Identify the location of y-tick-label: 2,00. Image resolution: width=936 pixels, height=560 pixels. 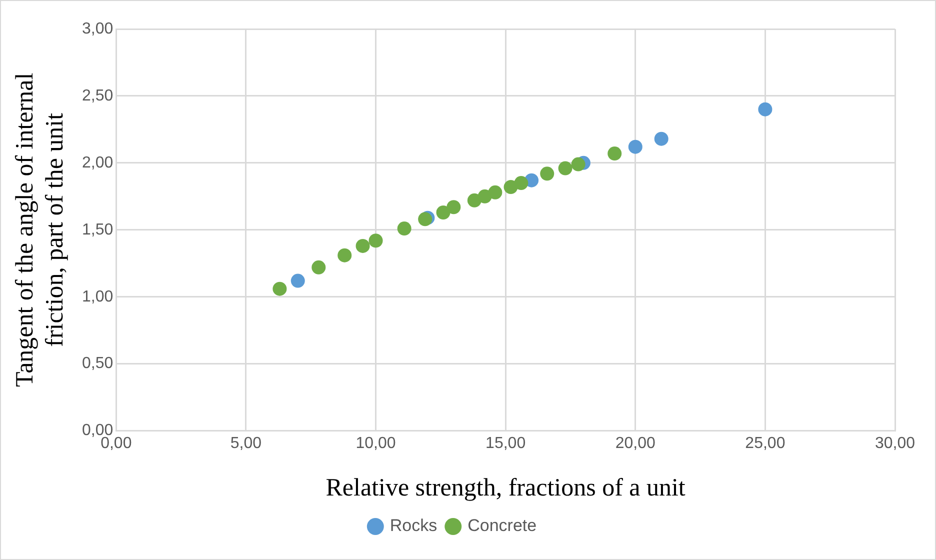
(98, 163).